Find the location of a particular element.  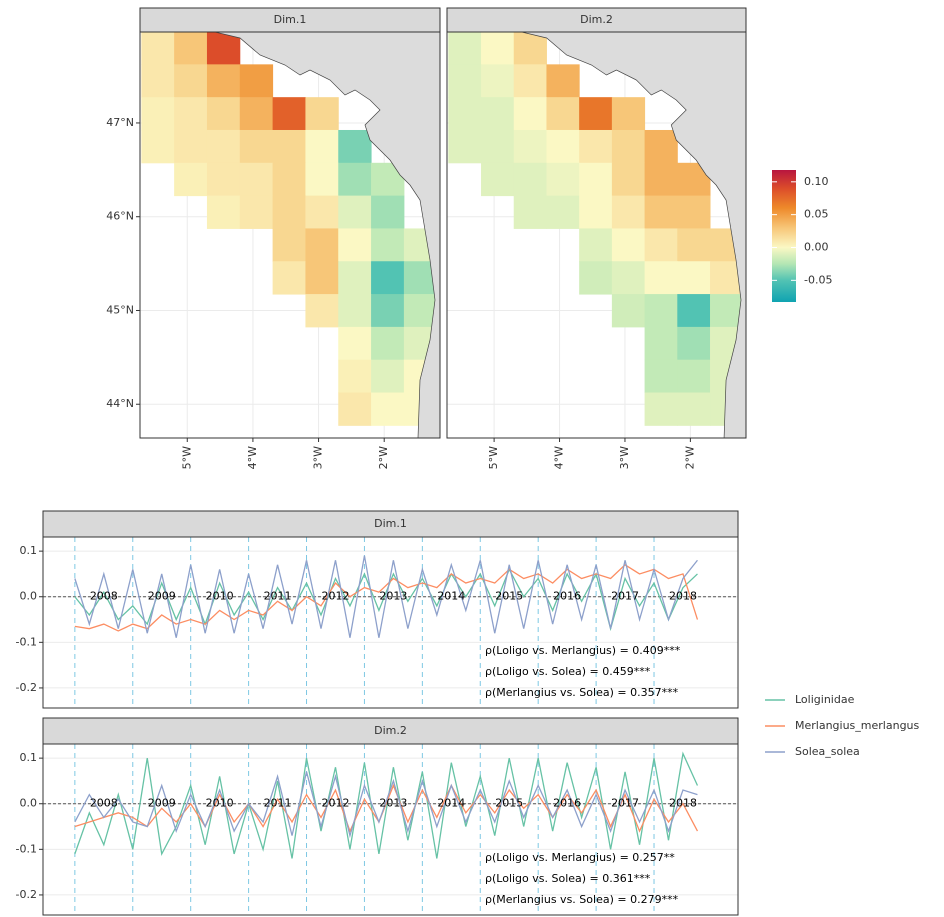

y-tick-label: -0.2 is located at coordinates (26, 894).